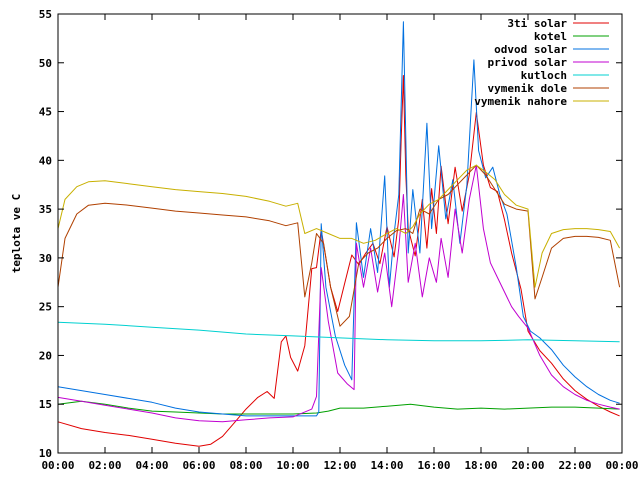 This screenshot has width=640, height=480. I want to click on y-tick-label: 20, so click(45, 355).